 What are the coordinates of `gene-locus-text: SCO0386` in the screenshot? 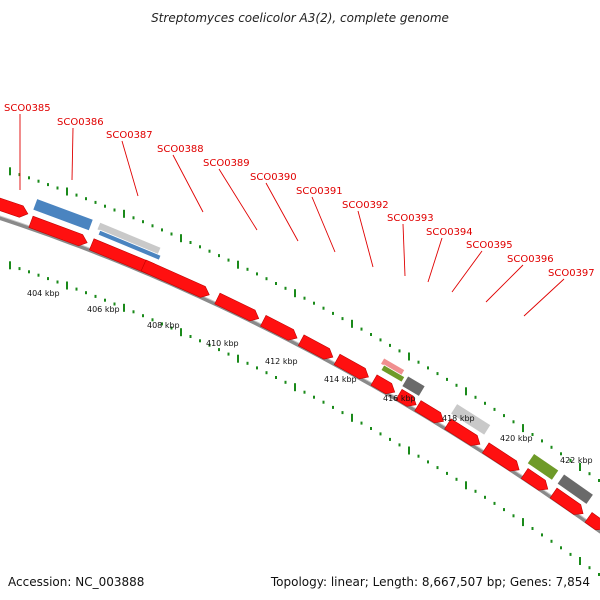 It's located at (80, 122).